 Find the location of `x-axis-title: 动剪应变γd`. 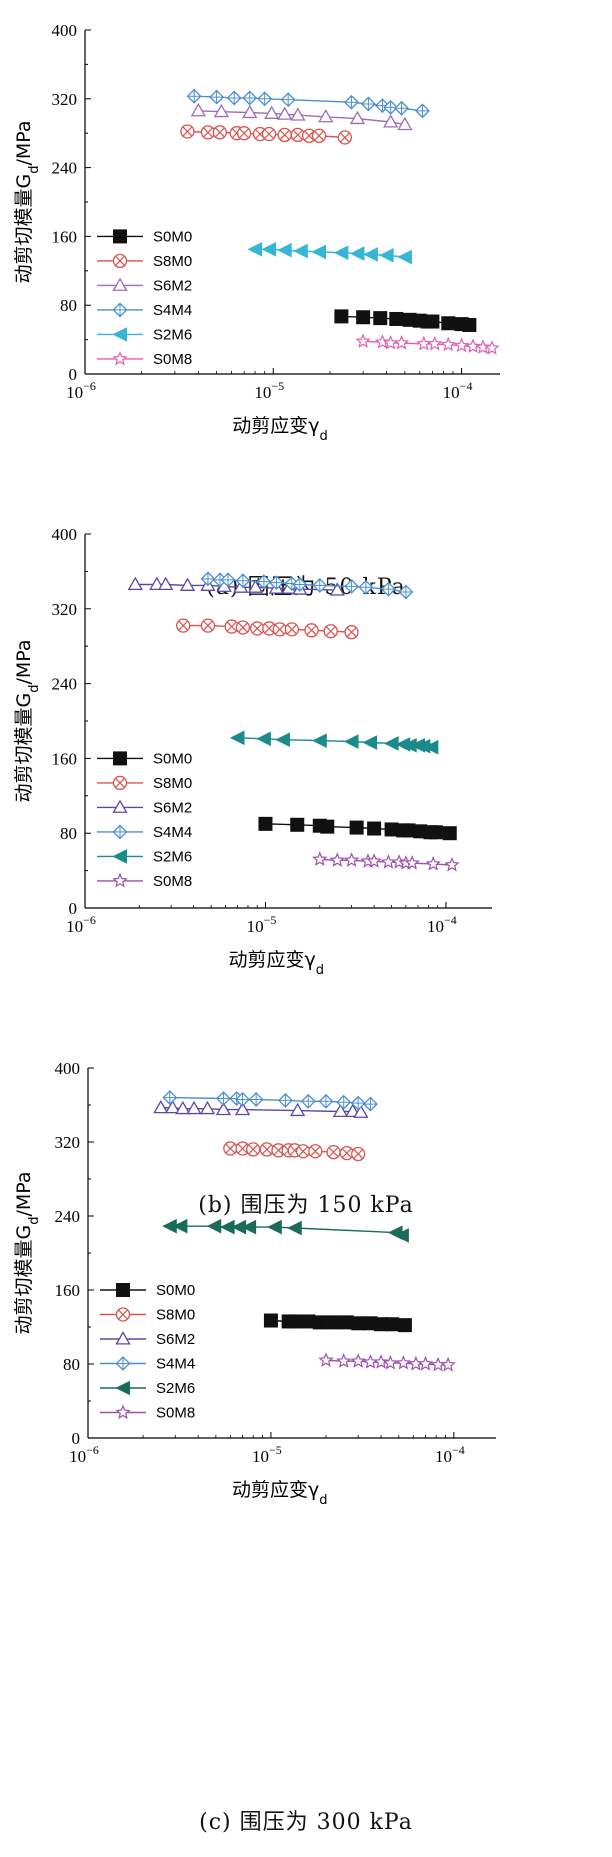

x-axis-title: 动剪应变γd is located at coordinates (280, 429).